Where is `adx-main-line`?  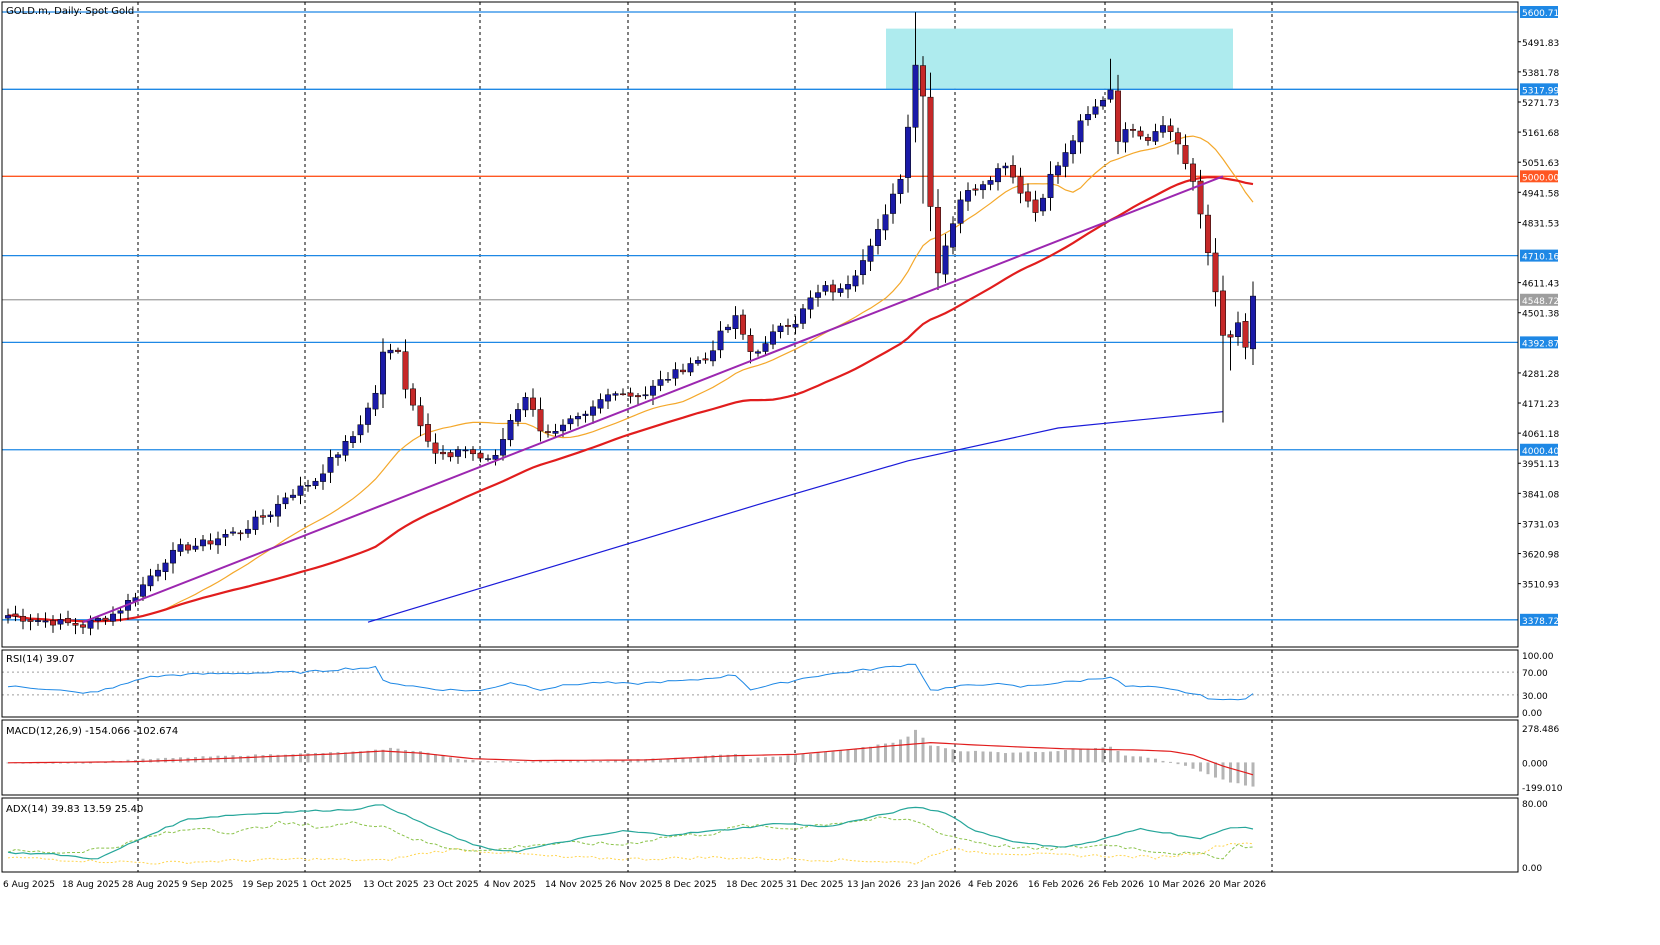 adx-main-line is located at coordinates (630, 832).